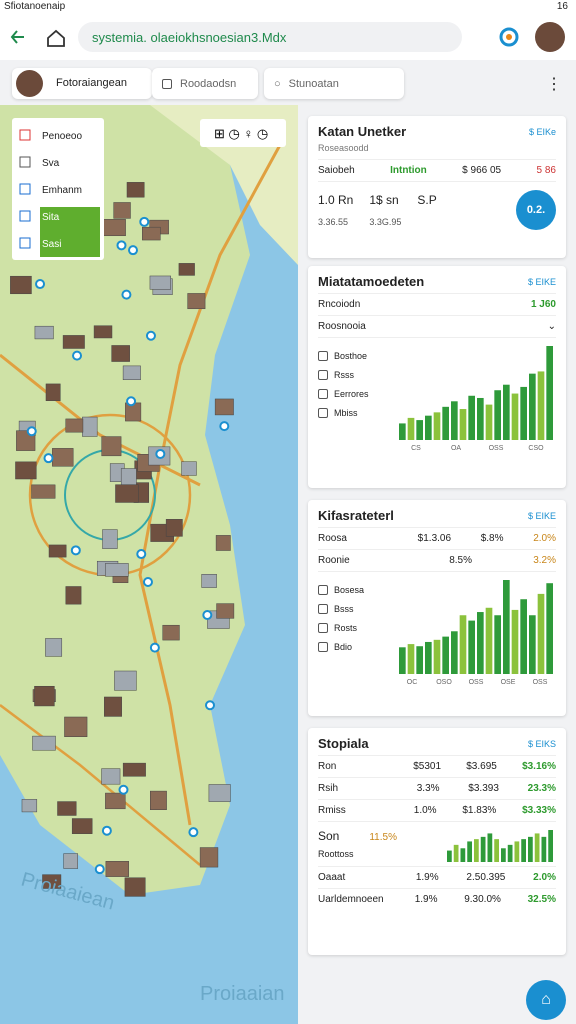 The image size is (576, 1024). I want to click on badge: 0.2., so click(536, 210).